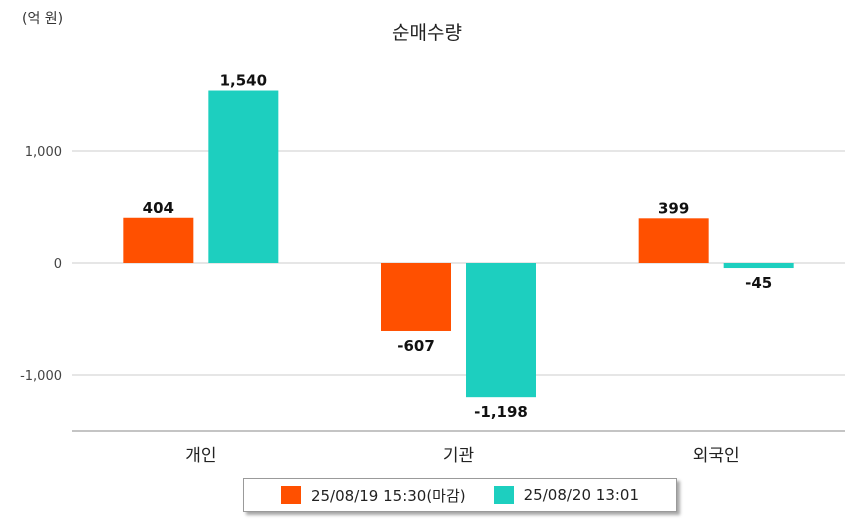  Describe the element at coordinates (200, 456) in the screenshot. I see `category-label: 개인` at that location.